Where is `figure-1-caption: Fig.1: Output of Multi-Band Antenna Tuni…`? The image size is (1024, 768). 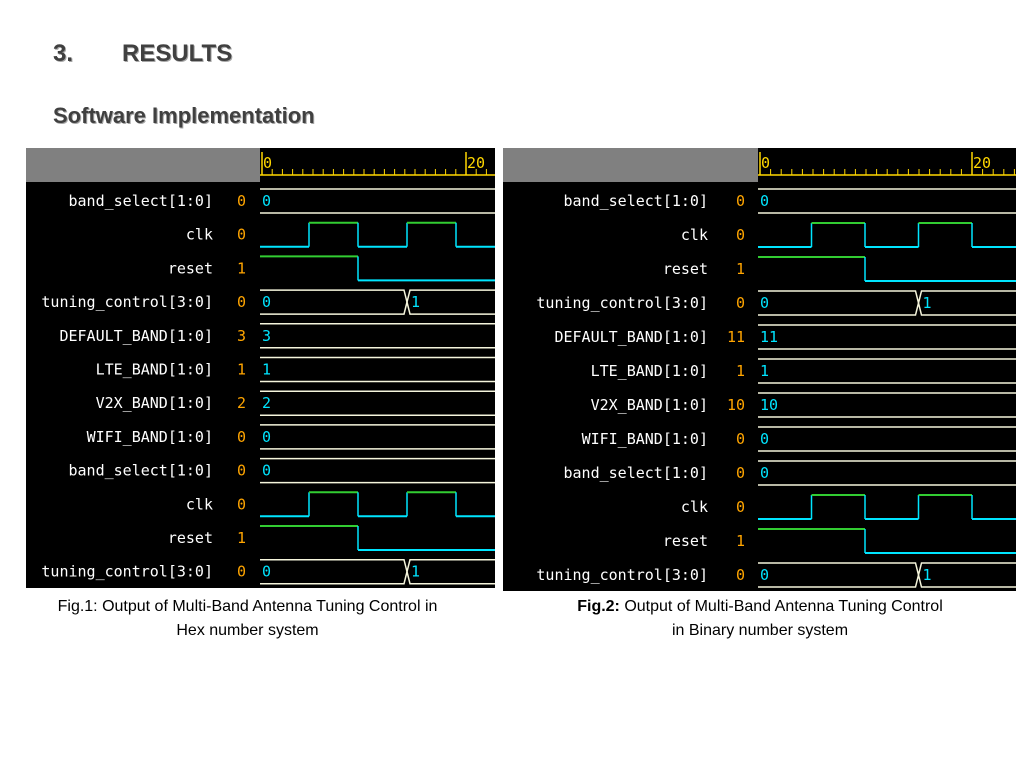
figure-1-caption: Fig.1: Output of Multi-Band Antenna Tuni… is located at coordinates (247, 619).